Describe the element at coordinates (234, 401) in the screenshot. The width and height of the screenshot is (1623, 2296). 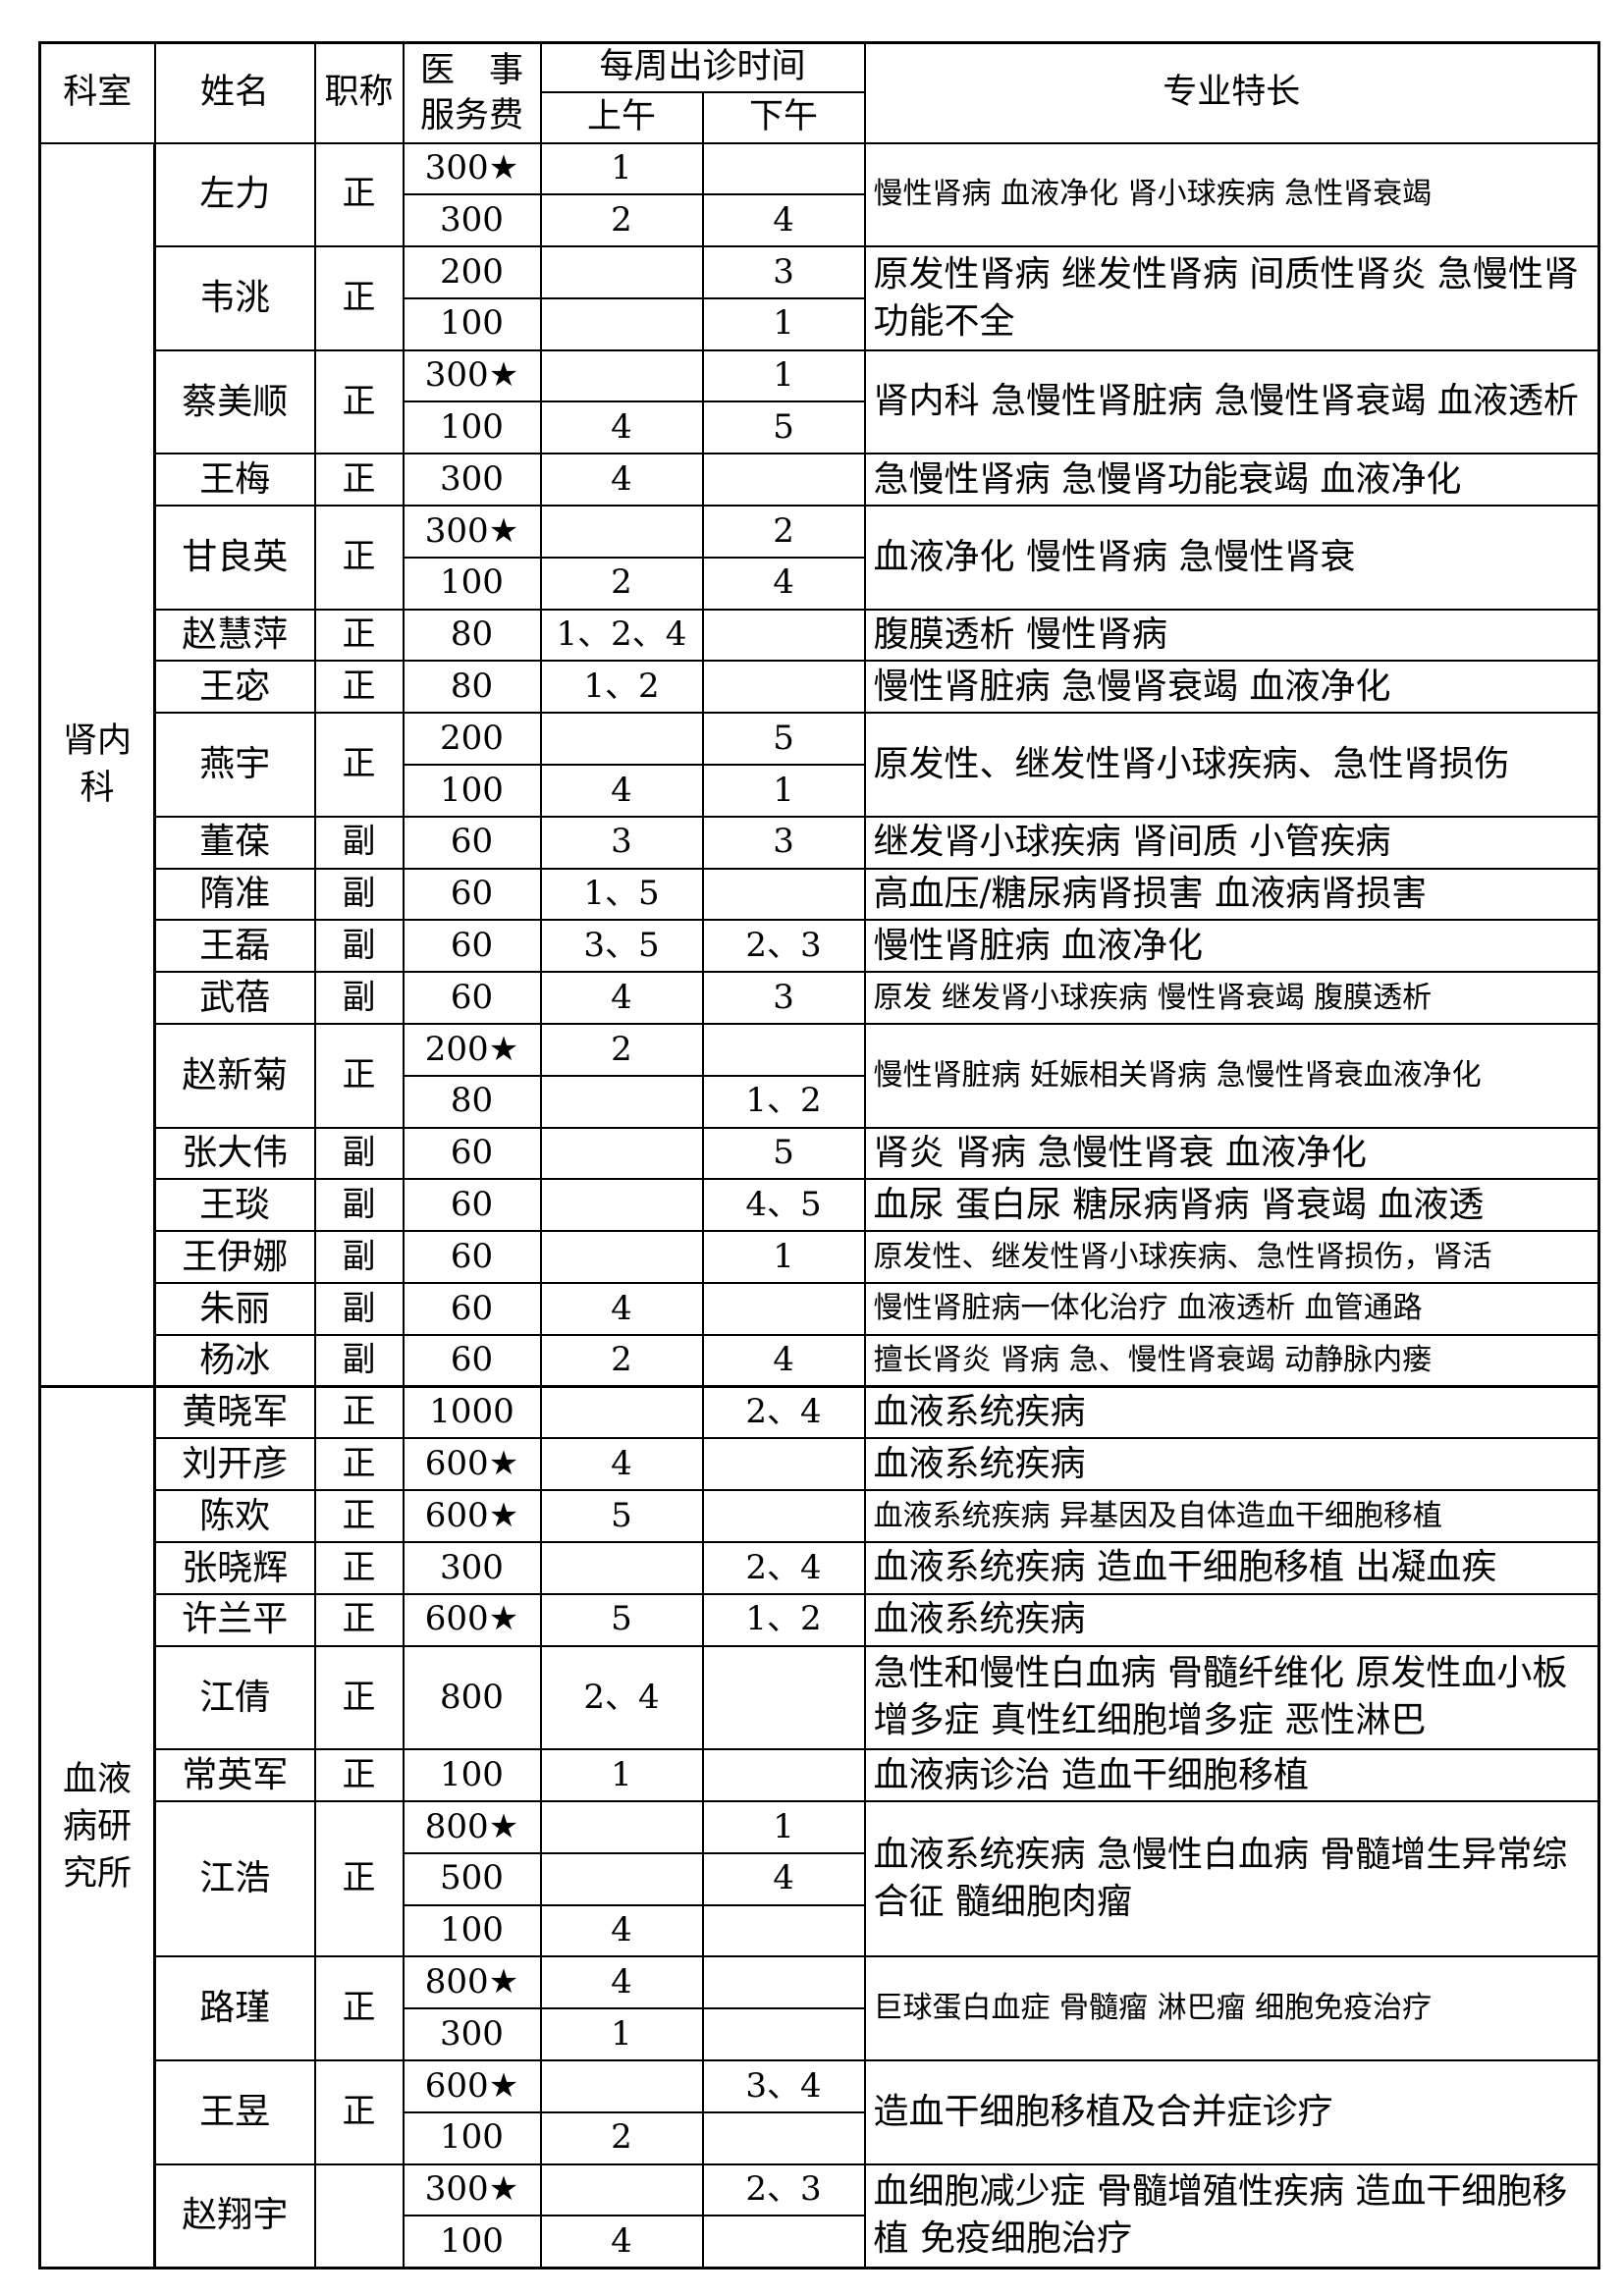
I see `doctor-name: 蔡美顺` at that location.